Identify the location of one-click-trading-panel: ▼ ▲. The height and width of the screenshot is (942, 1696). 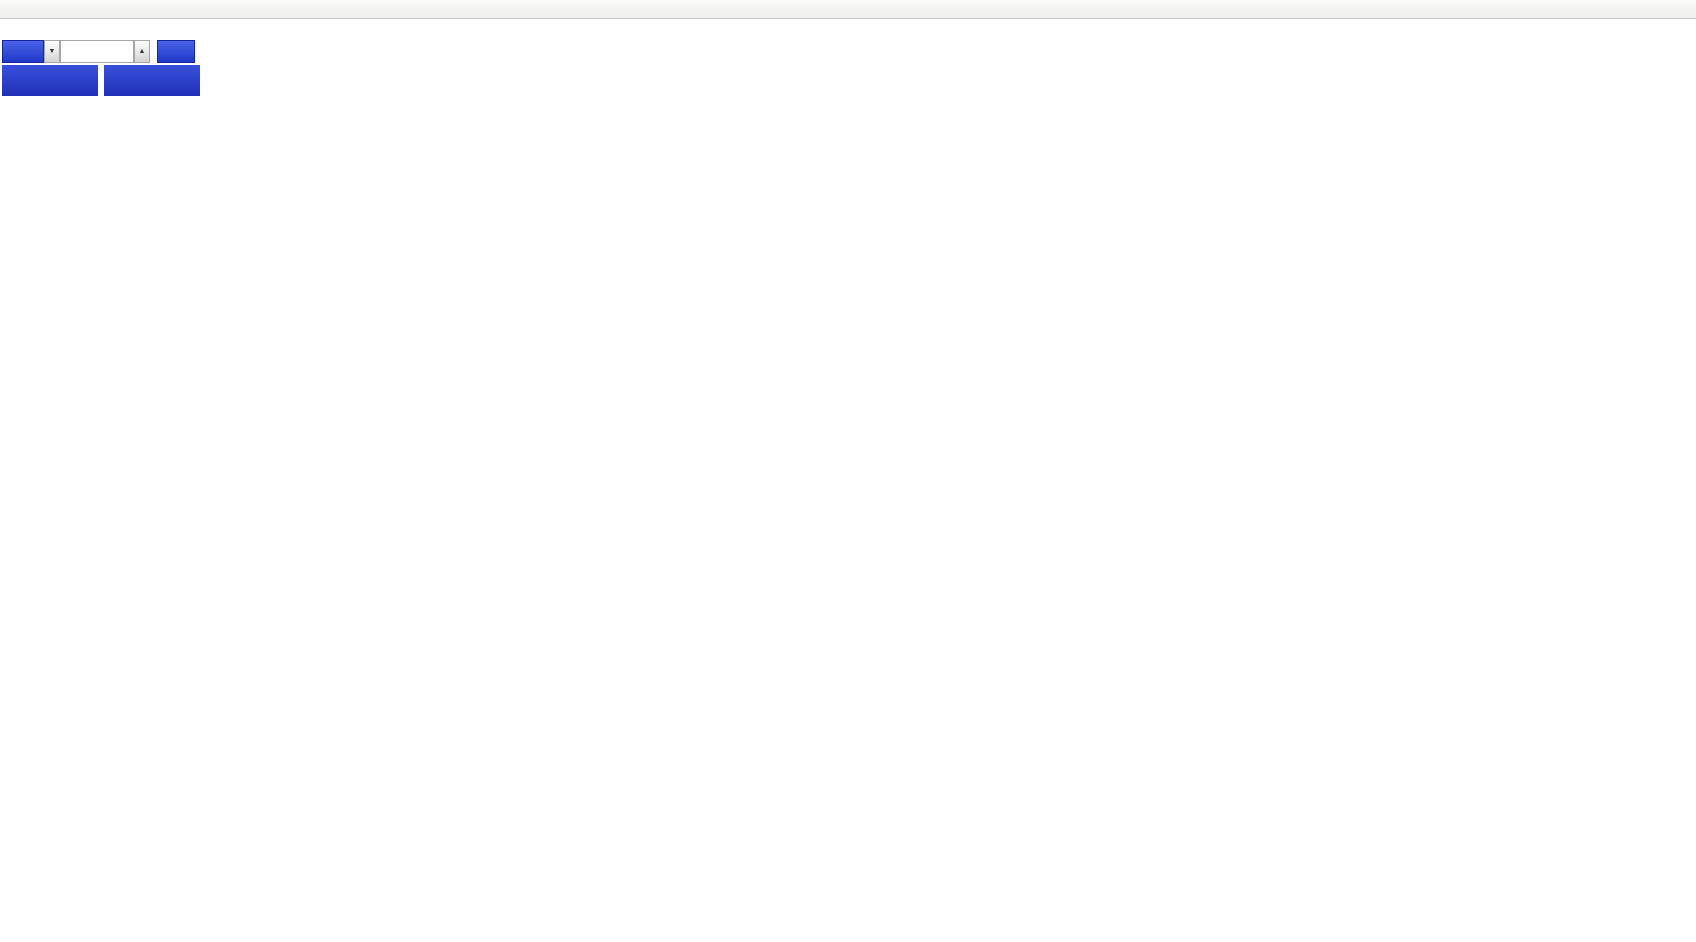
(101, 68).